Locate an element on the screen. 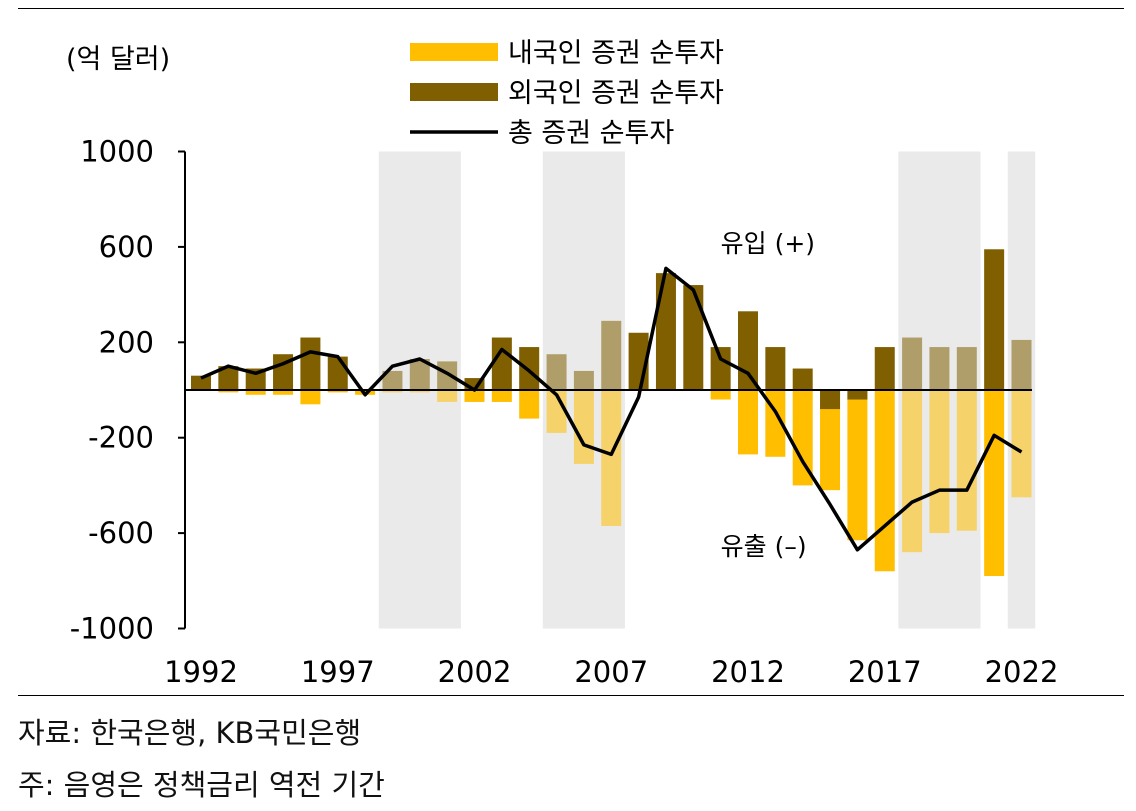 The image size is (1136, 811). annotation-label: 유출 (–) is located at coordinates (764, 546).